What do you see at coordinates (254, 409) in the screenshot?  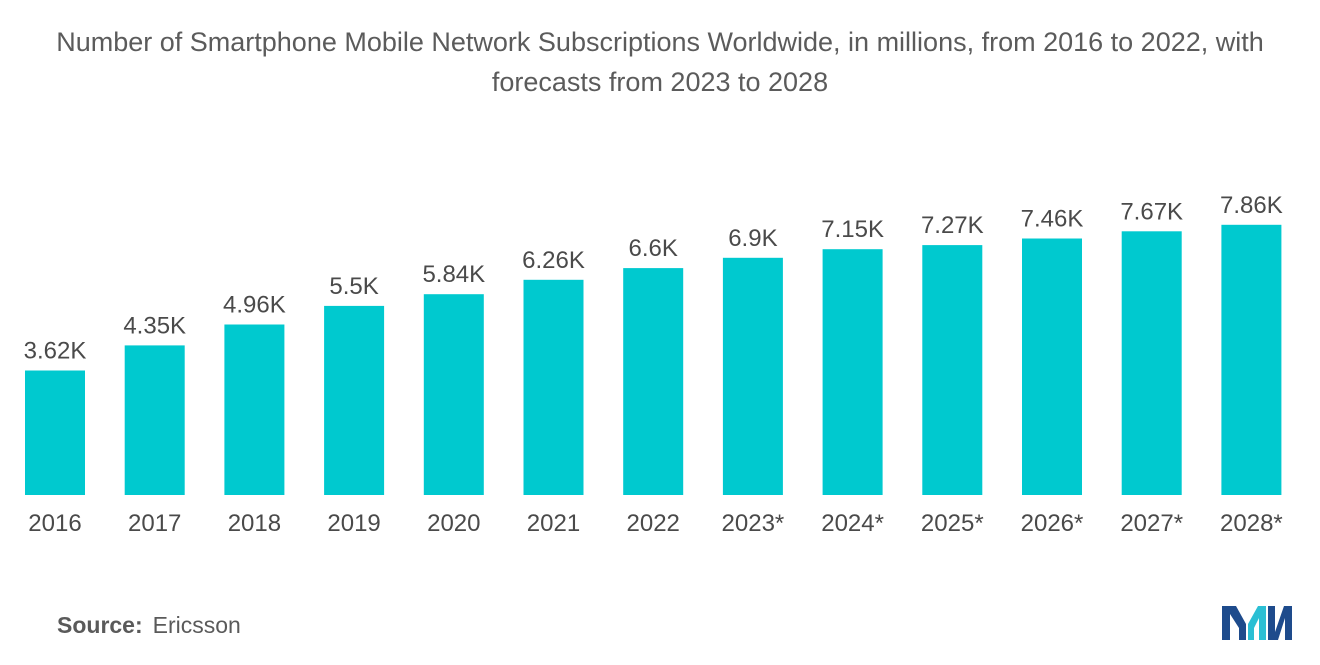 I see `bar-2018` at bounding box center [254, 409].